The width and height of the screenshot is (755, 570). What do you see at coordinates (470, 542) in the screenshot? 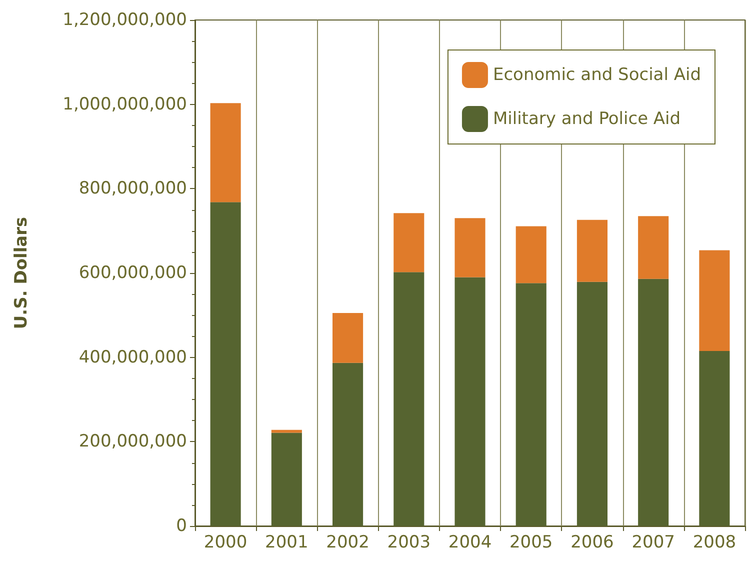
I see `x-tick-label: 2004` at bounding box center [470, 542].